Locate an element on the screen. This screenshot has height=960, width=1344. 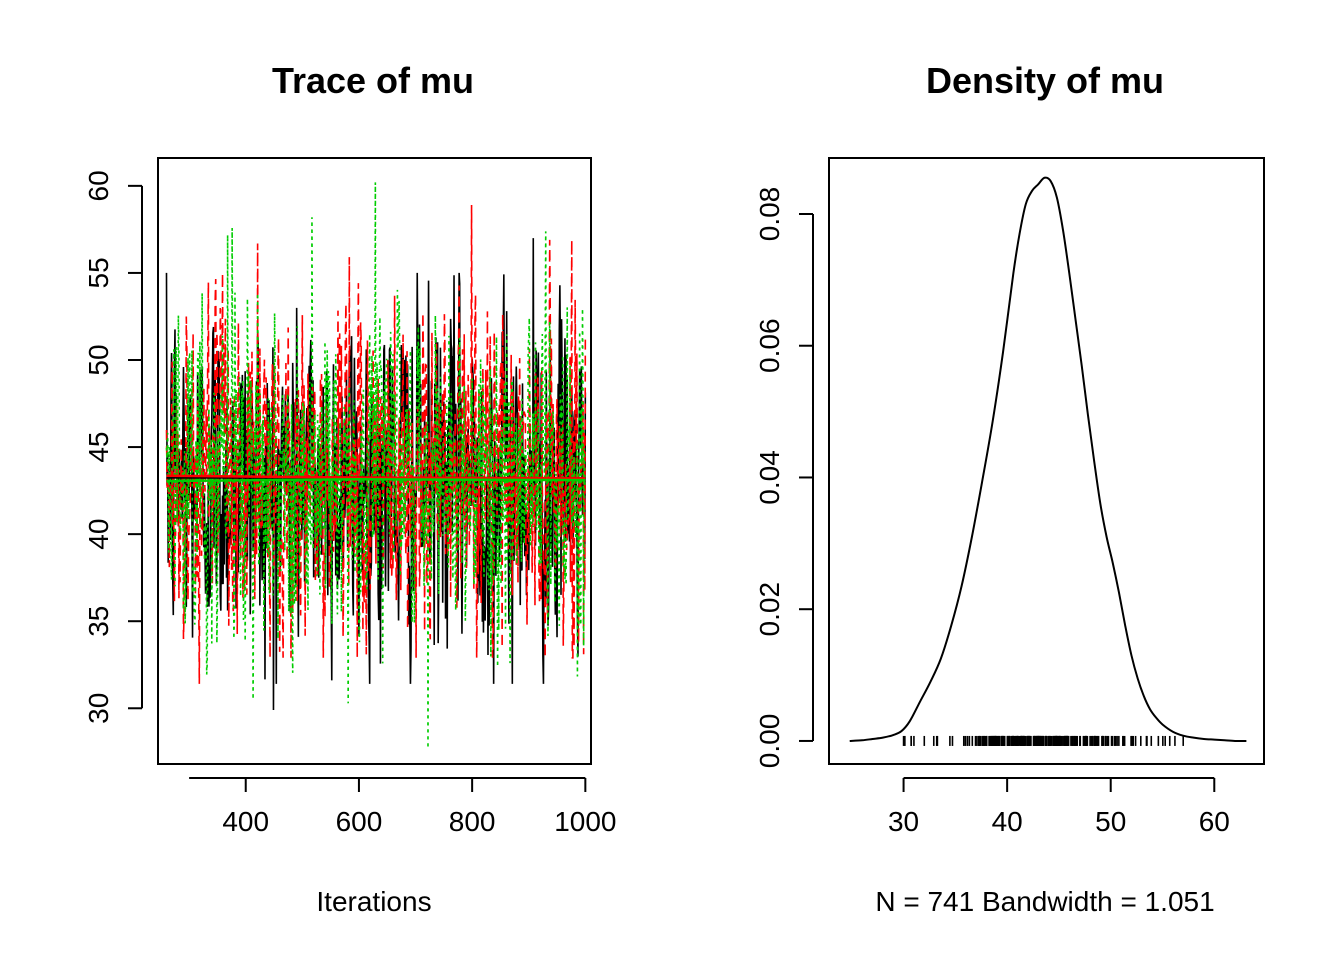
trace-y-tick-label: 50 is located at coordinates (98, 359).